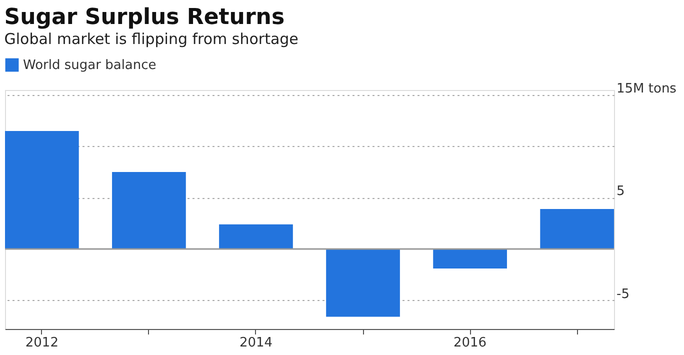 The height and width of the screenshot is (355, 684). Describe the element at coordinates (151, 39) in the screenshot. I see `chart-subtitle: Global market is flipping from shortage` at that location.